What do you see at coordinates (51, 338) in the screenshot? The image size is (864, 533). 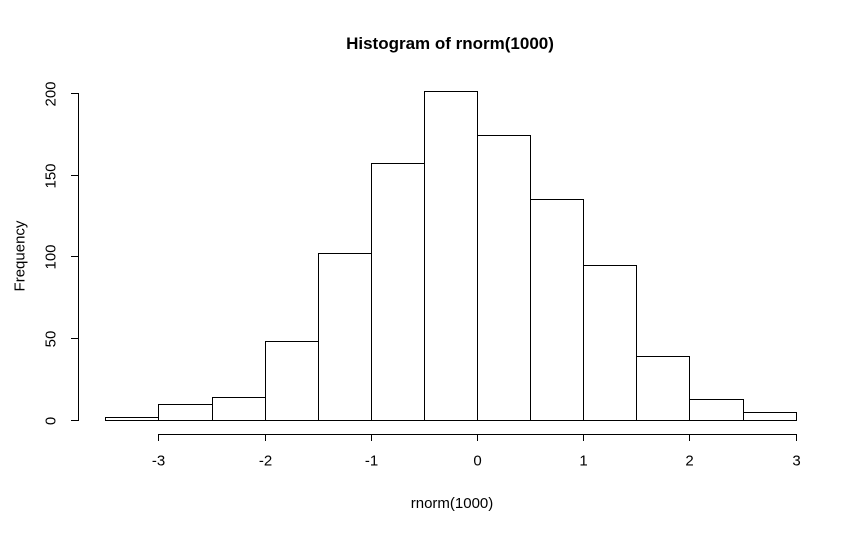 I see `y-tick-label: 50` at bounding box center [51, 338].